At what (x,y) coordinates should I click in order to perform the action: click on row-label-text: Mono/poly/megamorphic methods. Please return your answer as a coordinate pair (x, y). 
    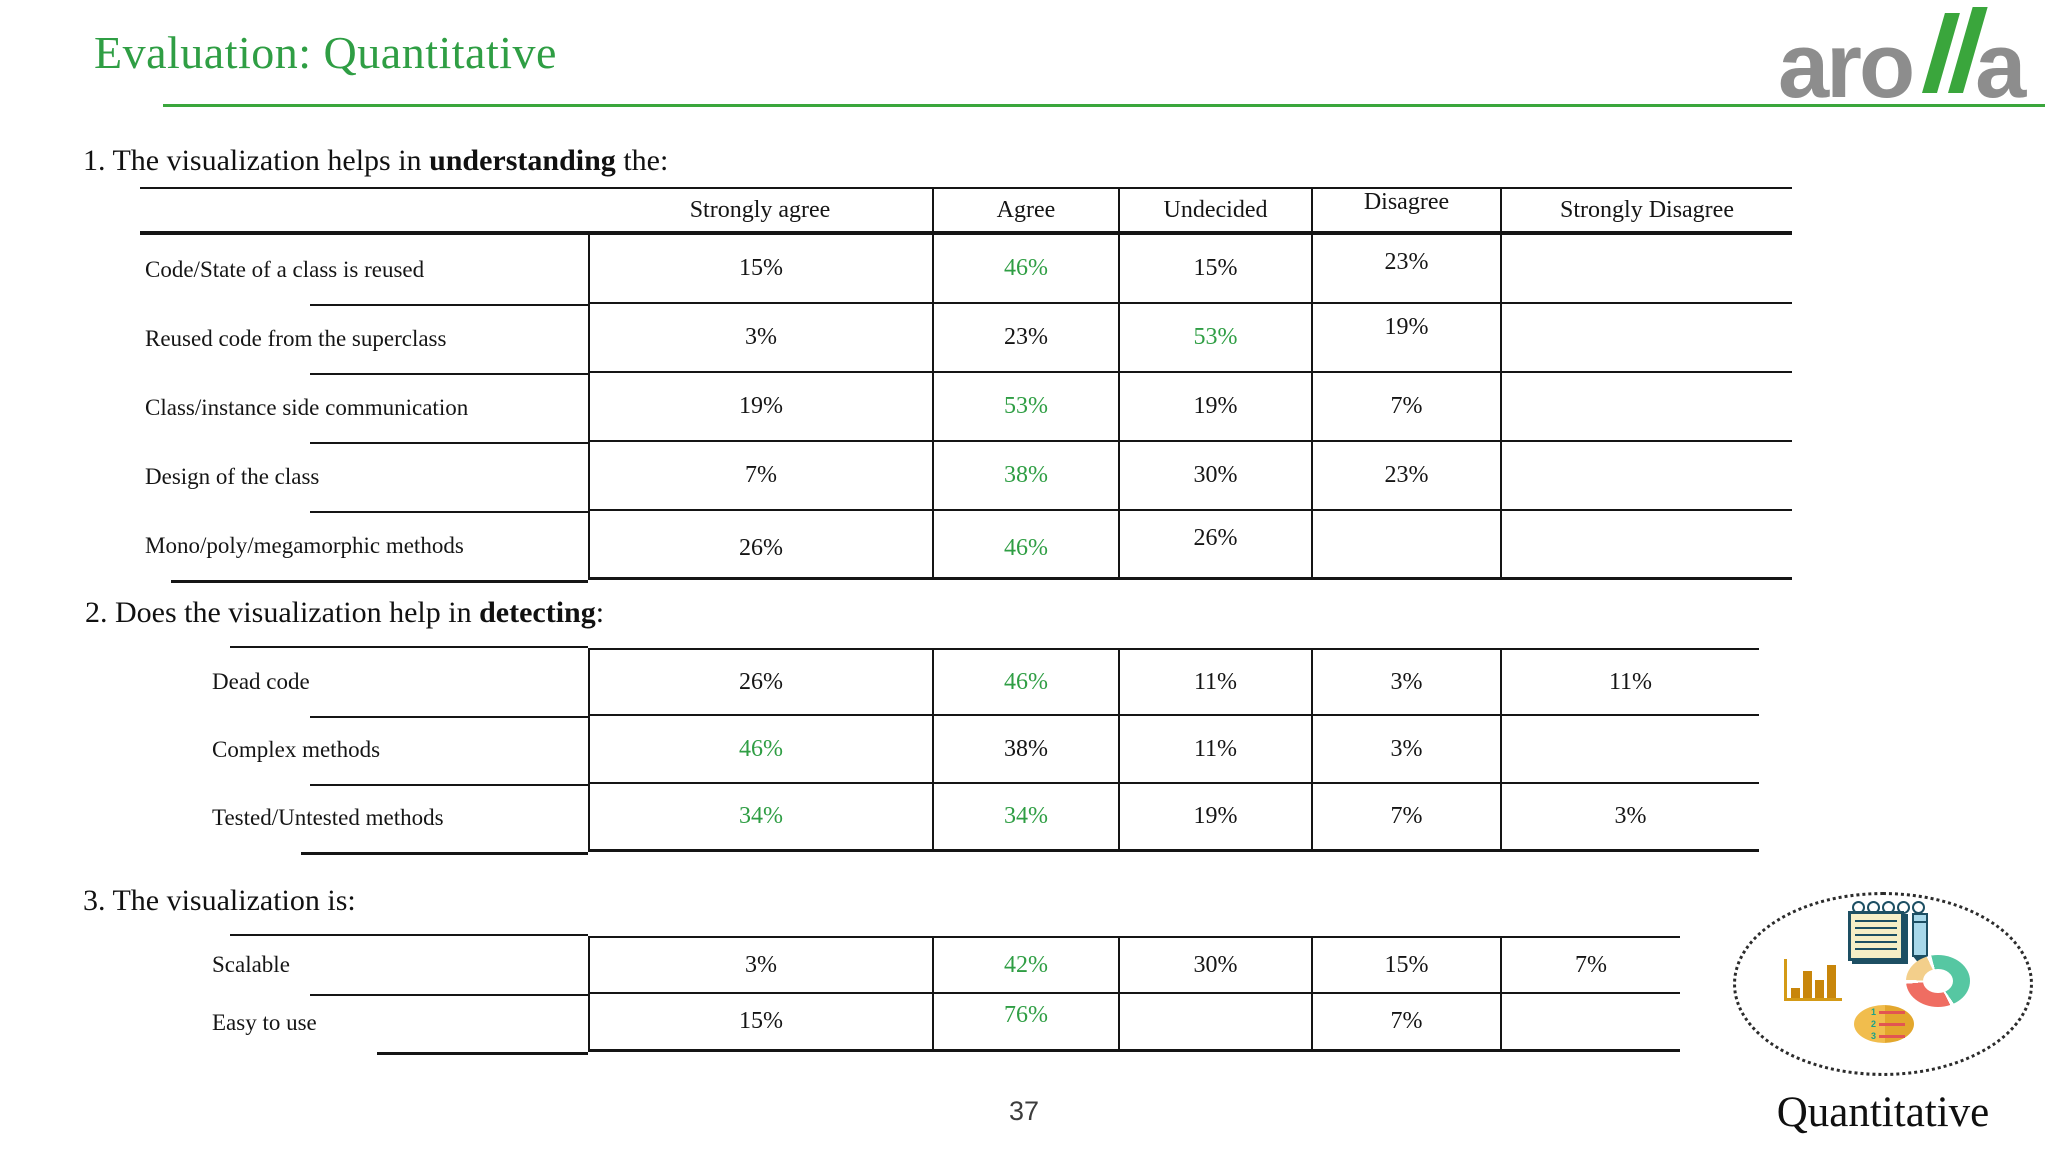
    Looking at the image, I should click on (304, 545).